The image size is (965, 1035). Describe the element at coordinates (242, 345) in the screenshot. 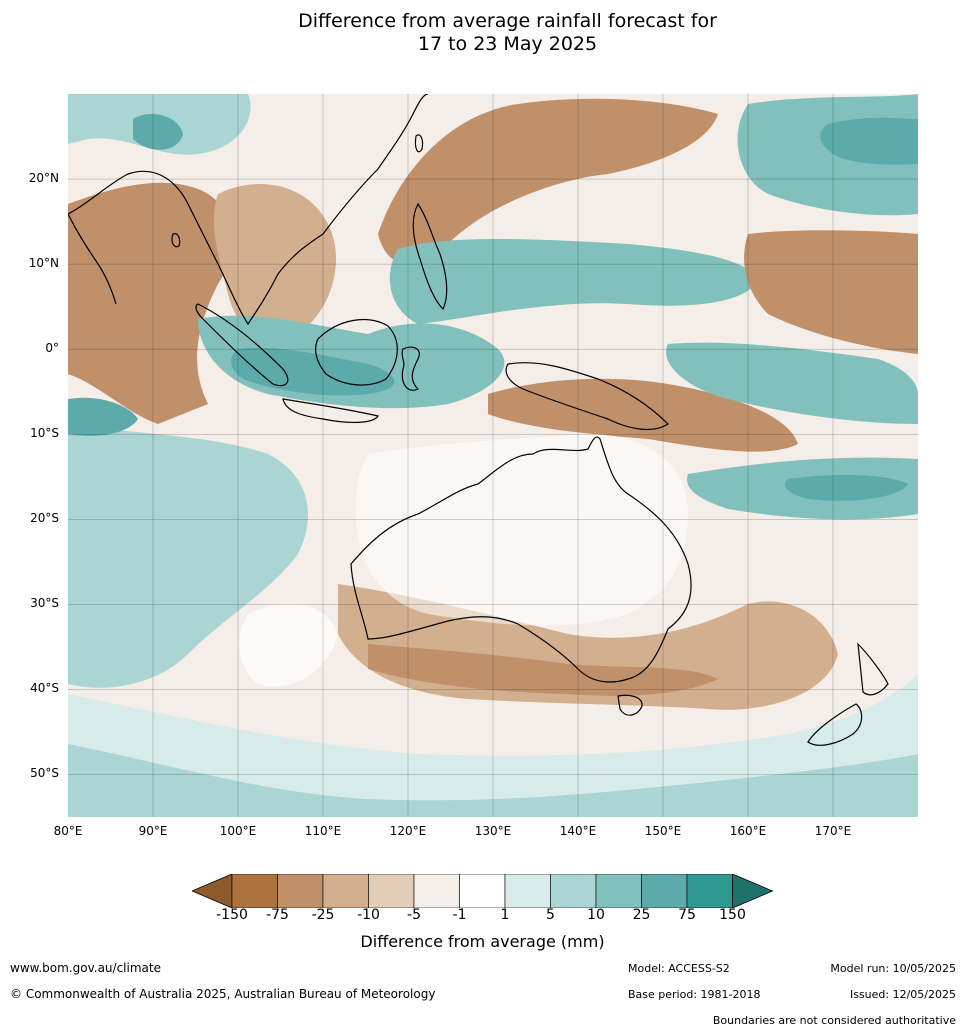

I see `sumatra-coastline` at that location.